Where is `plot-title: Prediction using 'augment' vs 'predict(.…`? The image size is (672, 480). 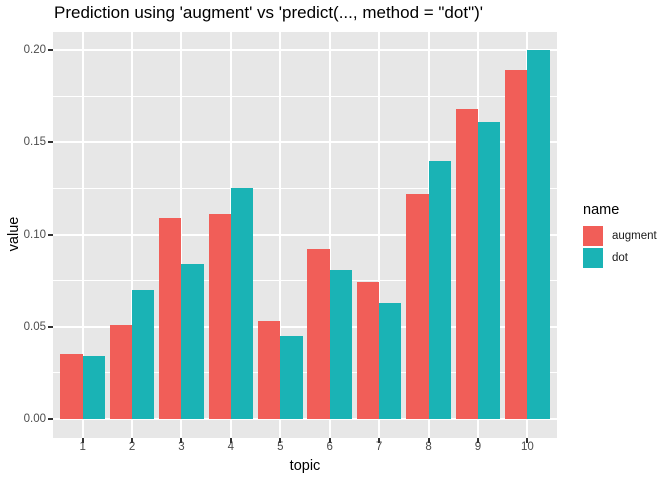 plot-title: Prediction using 'augment' vs 'predict(.… is located at coordinates (269, 12).